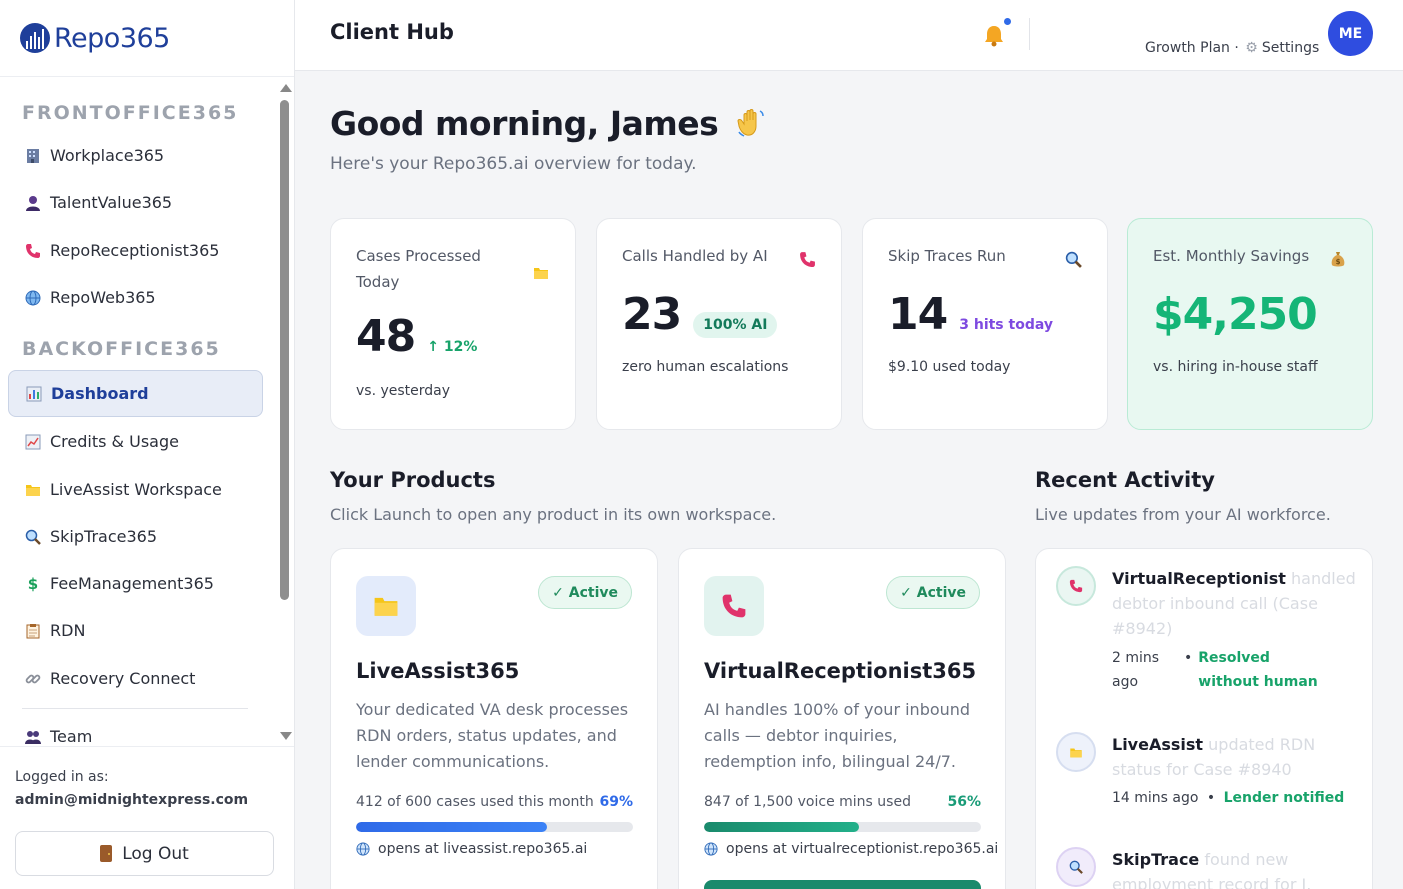  I want to click on url-text: opens at liveassist.repo365.ai, so click(483, 849).